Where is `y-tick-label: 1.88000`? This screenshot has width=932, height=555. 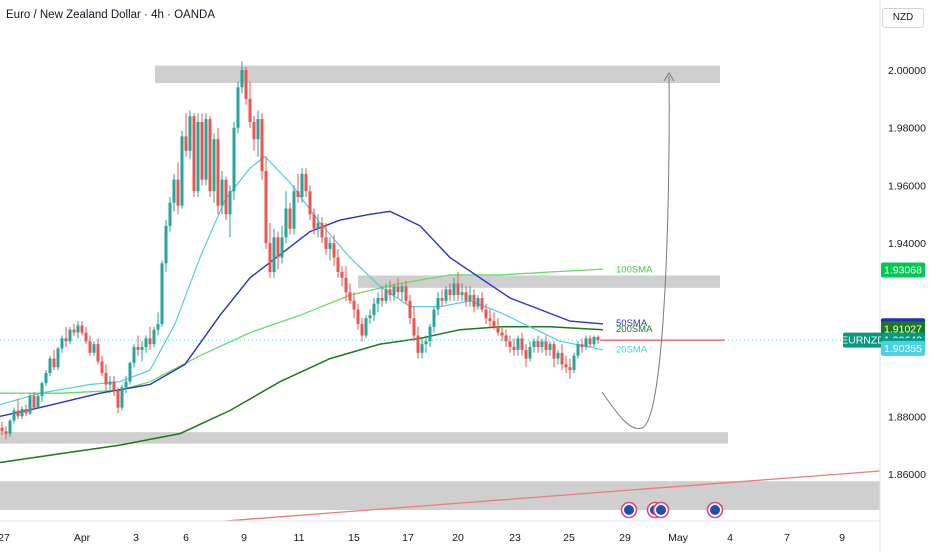 y-tick-label: 1.88000 is located at coordinates (907, 417).